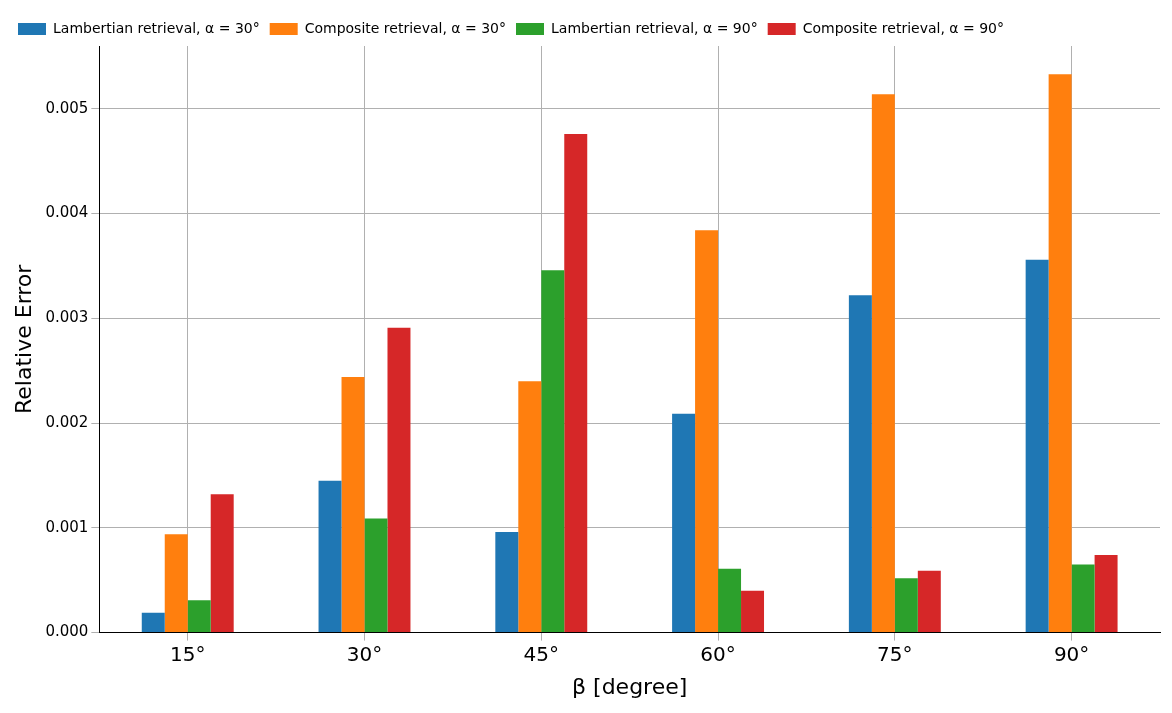  I want to click on y-tick-label: 0.002, so click(67, 421).